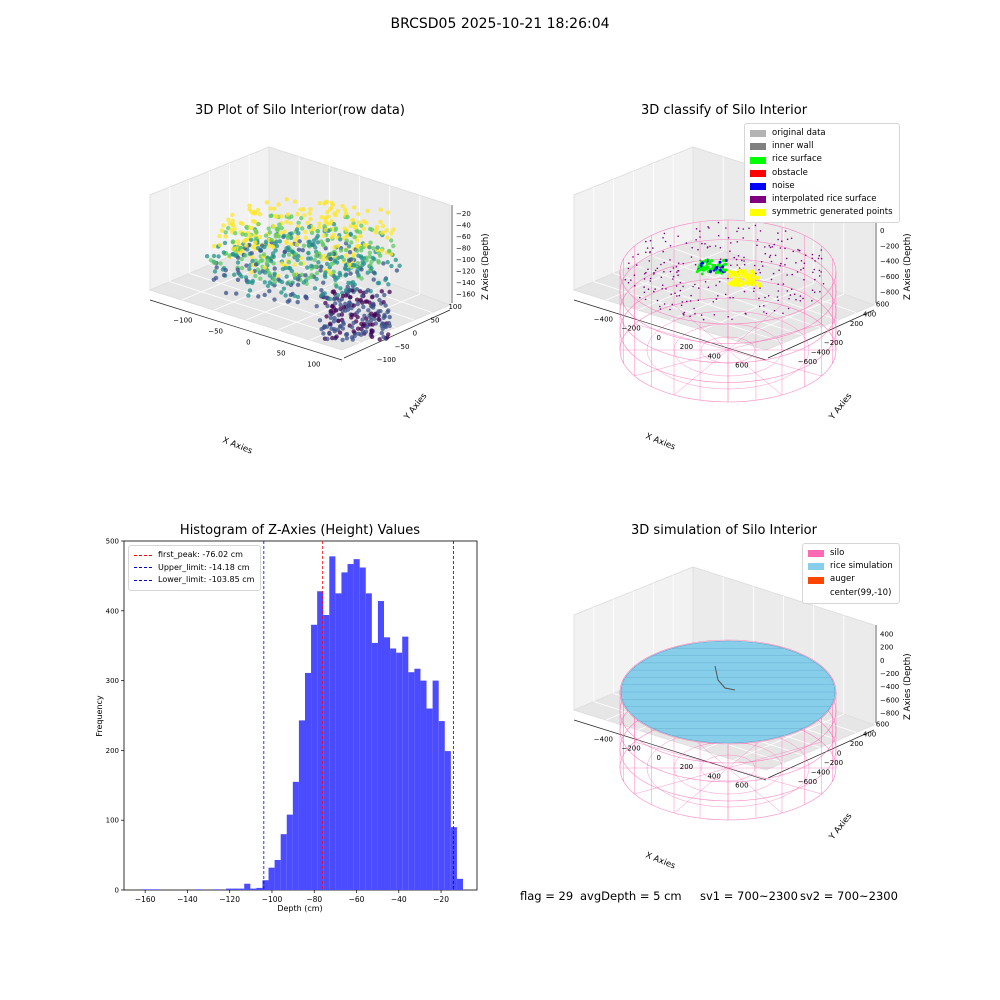 This screenshot has width=1000, height=1000. What do you see at coordinates (839, 333) in the screenshot?
I see `y-tick-label: 0` at bounding box center [839, 333].